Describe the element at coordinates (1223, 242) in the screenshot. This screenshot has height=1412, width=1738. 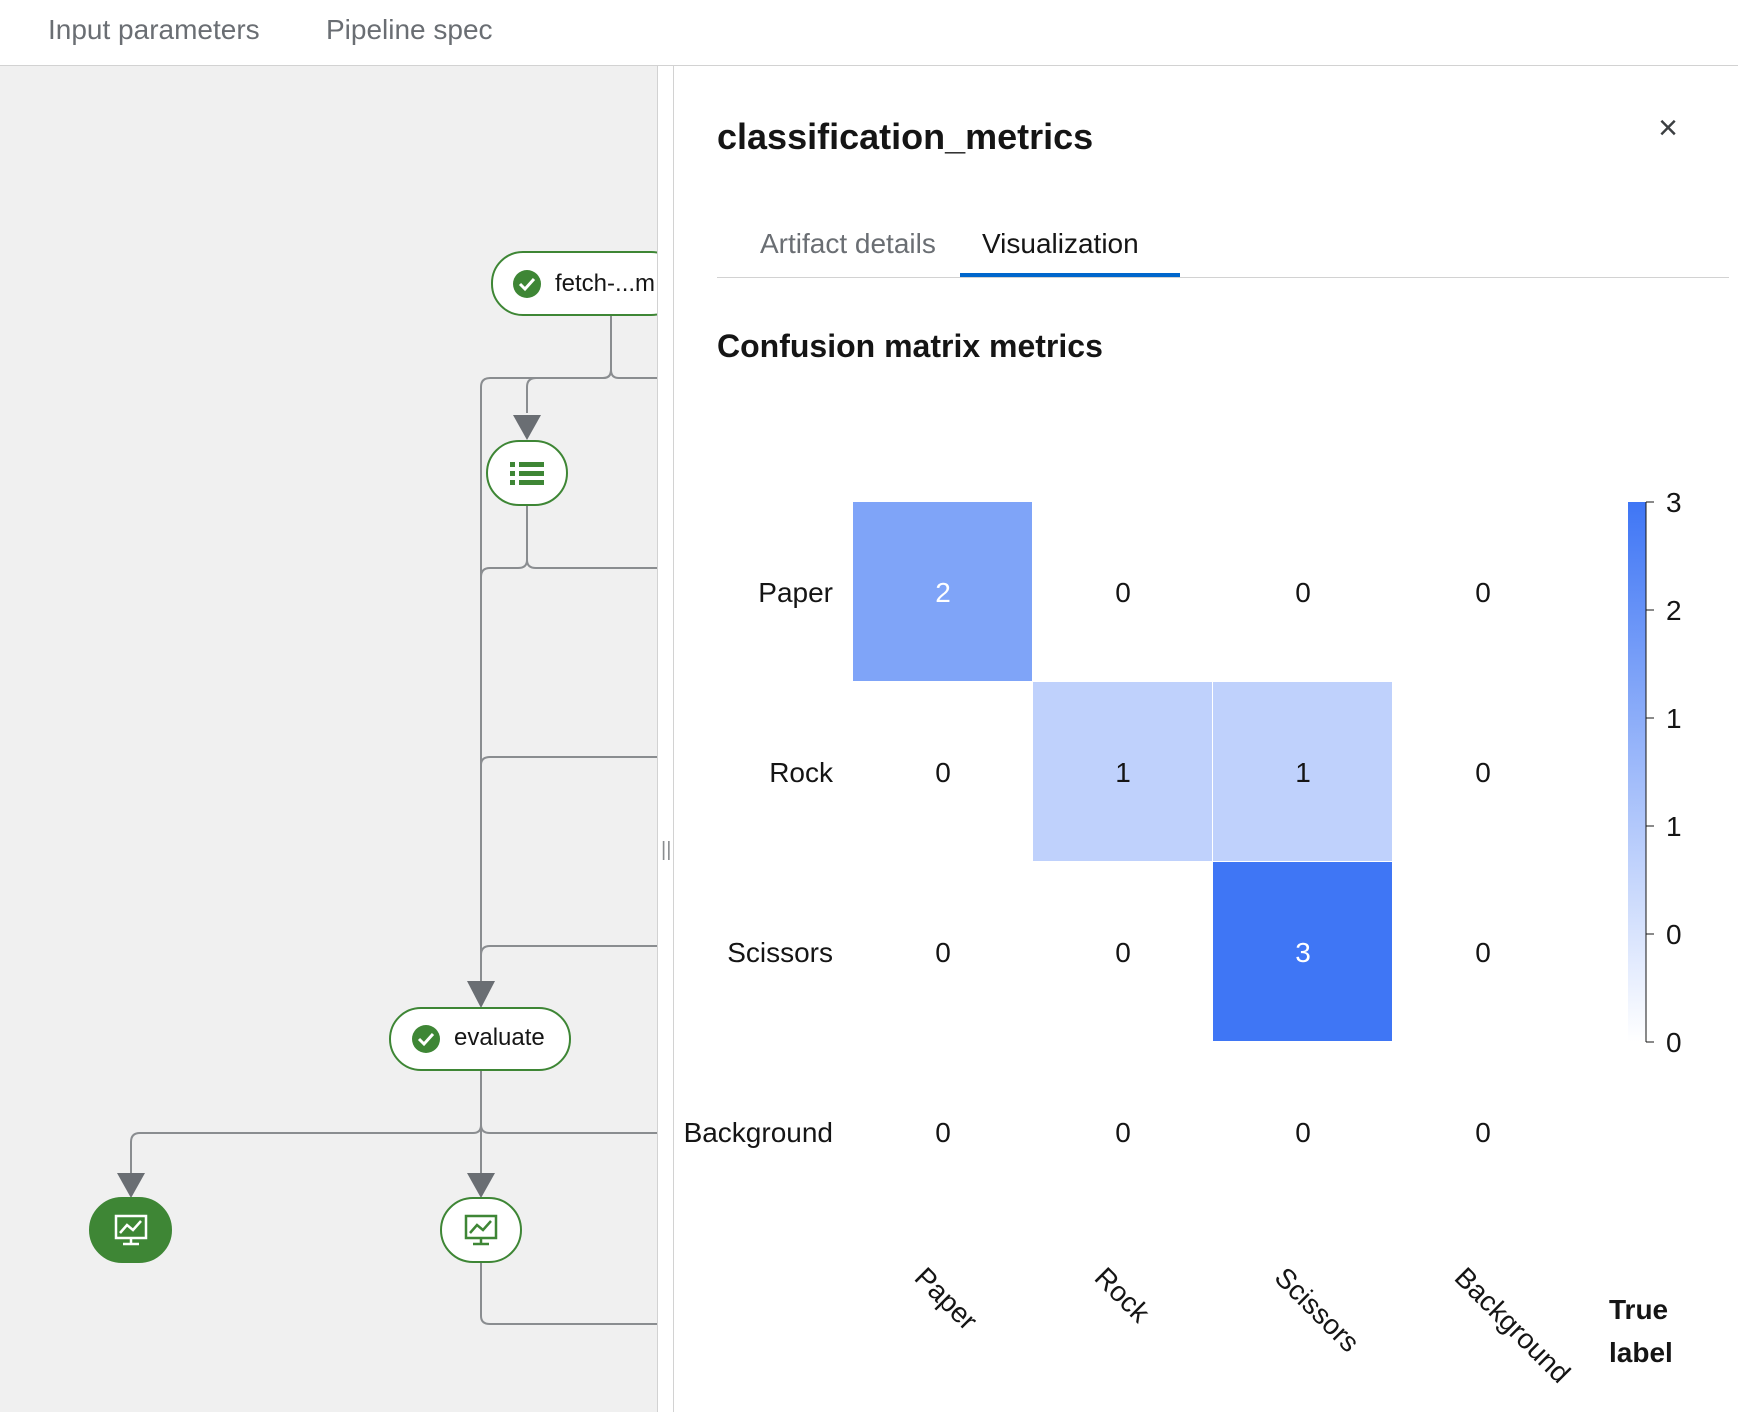
I see `drawer-tabs: Artifact details Visualization` at that location.